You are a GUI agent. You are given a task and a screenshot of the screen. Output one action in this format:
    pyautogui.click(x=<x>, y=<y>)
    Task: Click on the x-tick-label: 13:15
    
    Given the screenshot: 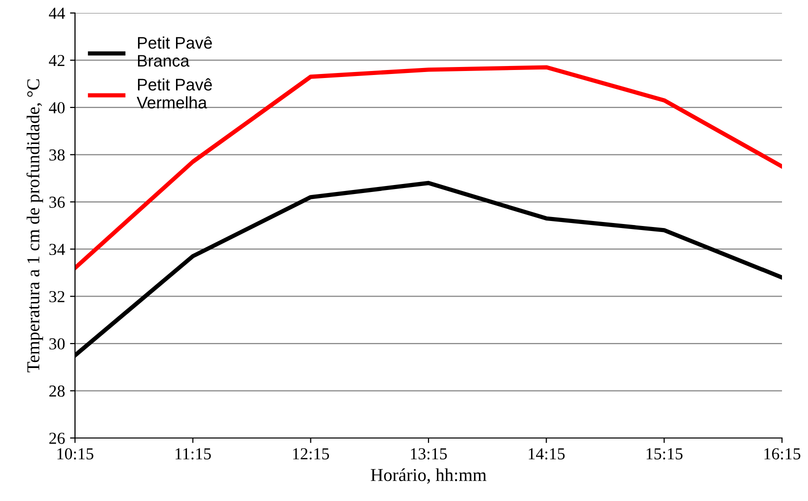 What is the action you would take?
    pyautogui.click(x=428, y=454)
    